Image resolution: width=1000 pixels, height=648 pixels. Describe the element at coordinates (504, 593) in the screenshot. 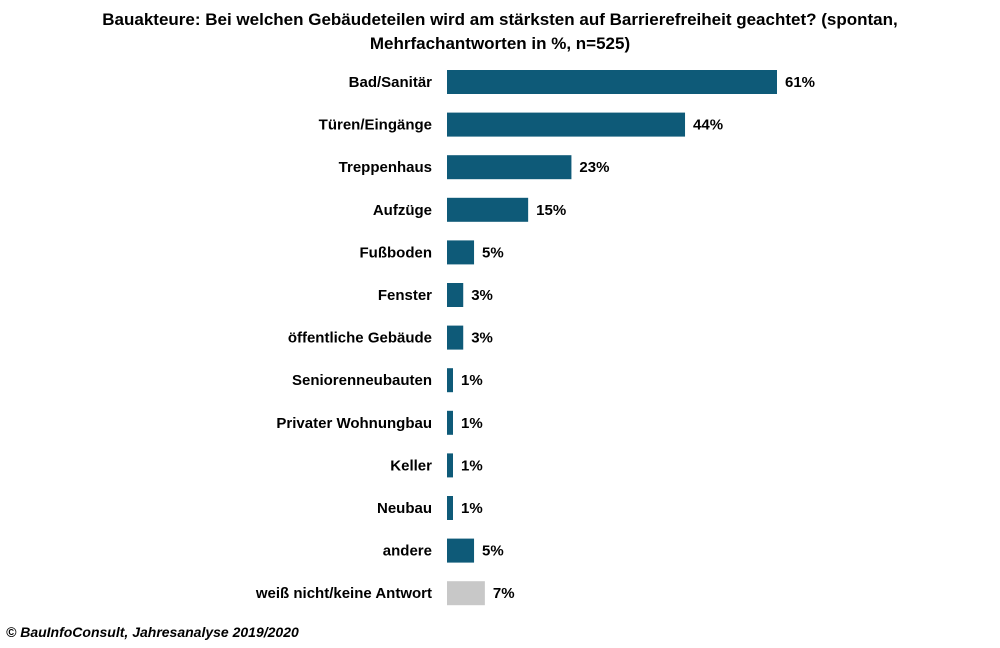

I see `value-label: 7%` at that location.